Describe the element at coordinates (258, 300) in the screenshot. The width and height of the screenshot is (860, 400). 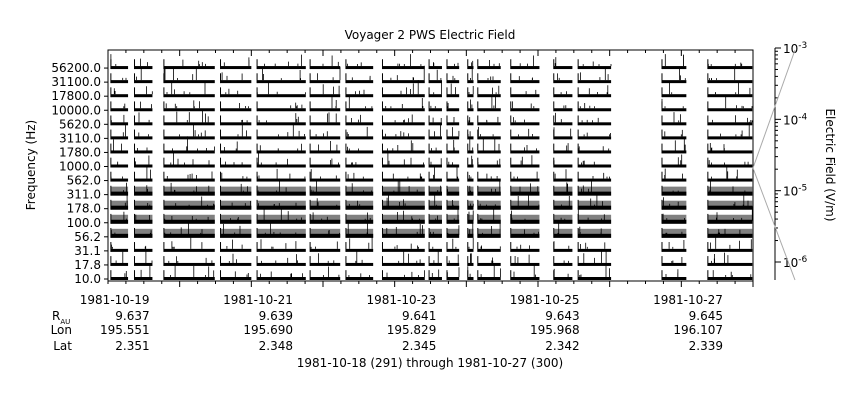
I see `x-date-label: 1981-10-21` at that location.